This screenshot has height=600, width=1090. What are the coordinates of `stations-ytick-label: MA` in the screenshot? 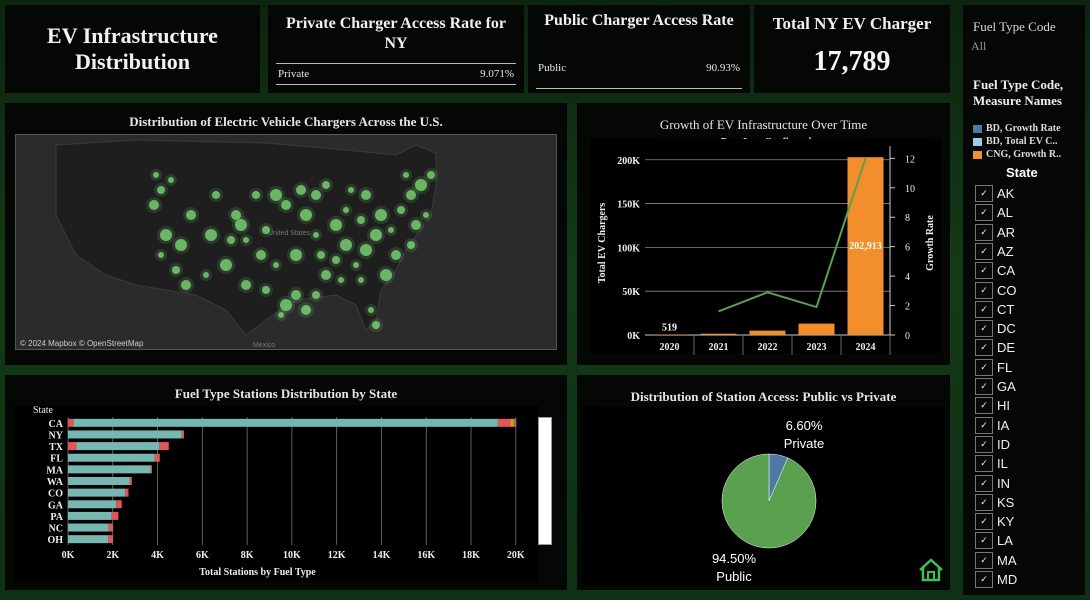 It's located at (54, 470).